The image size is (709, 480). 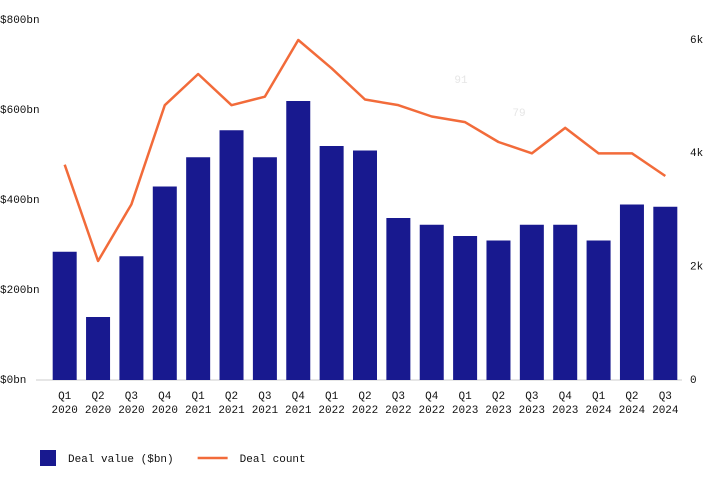 I want to click on x-tick-label: Q1 2021, so click(x=198, y=404).